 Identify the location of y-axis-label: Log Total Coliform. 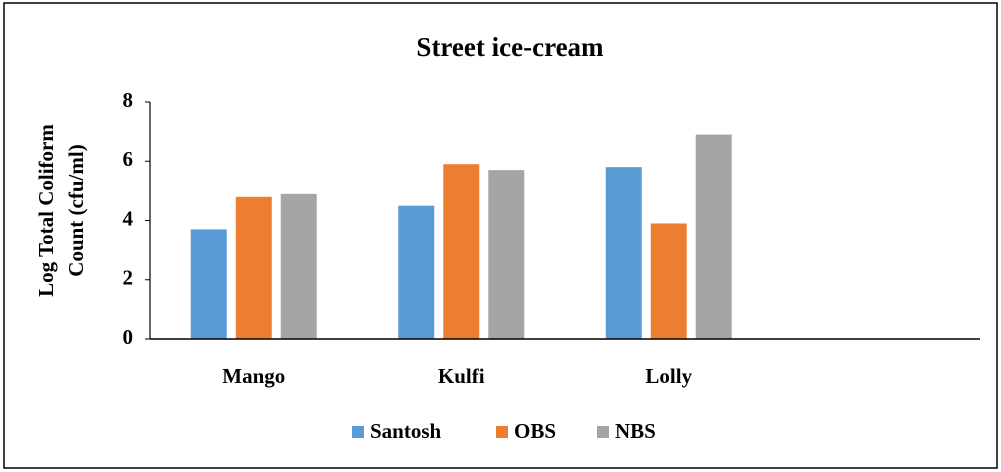
(46, 210).